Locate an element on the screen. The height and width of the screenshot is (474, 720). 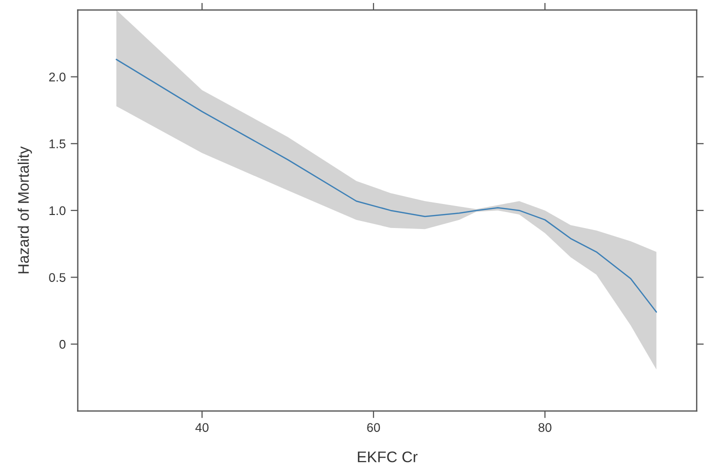
y-tick-label: 1.5 is located at coordinates (58, 144).